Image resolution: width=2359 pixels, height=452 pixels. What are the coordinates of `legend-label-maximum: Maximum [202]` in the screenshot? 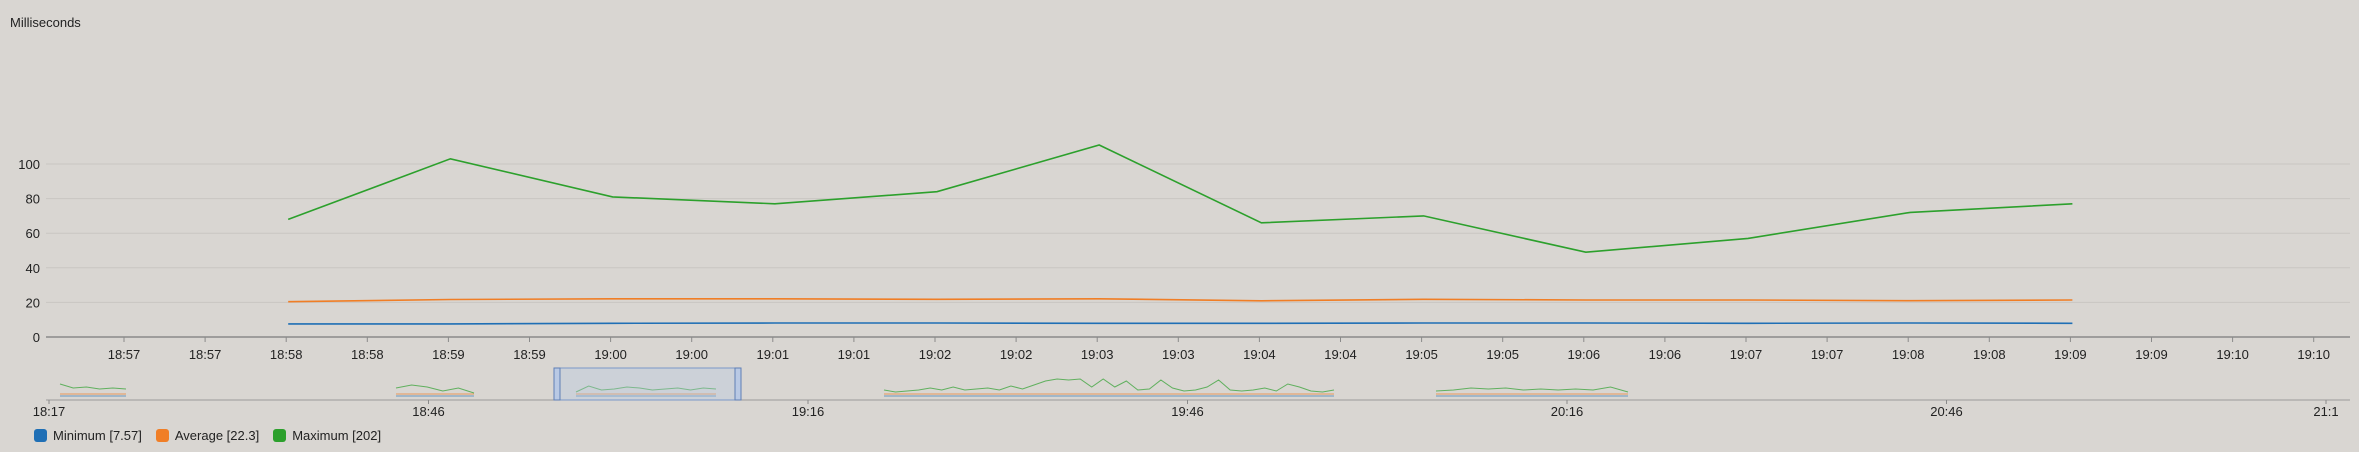 It's located at (337, 435).